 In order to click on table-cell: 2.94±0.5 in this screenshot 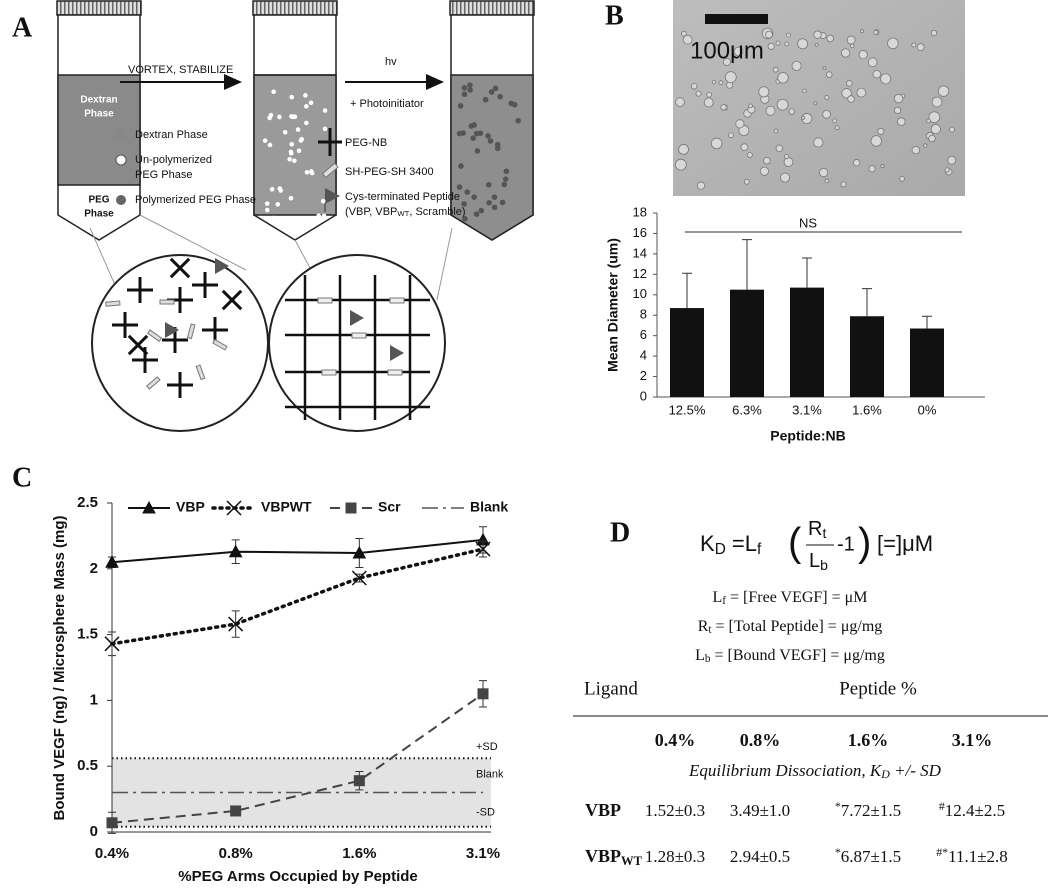, I will do `click(760, 856)`.